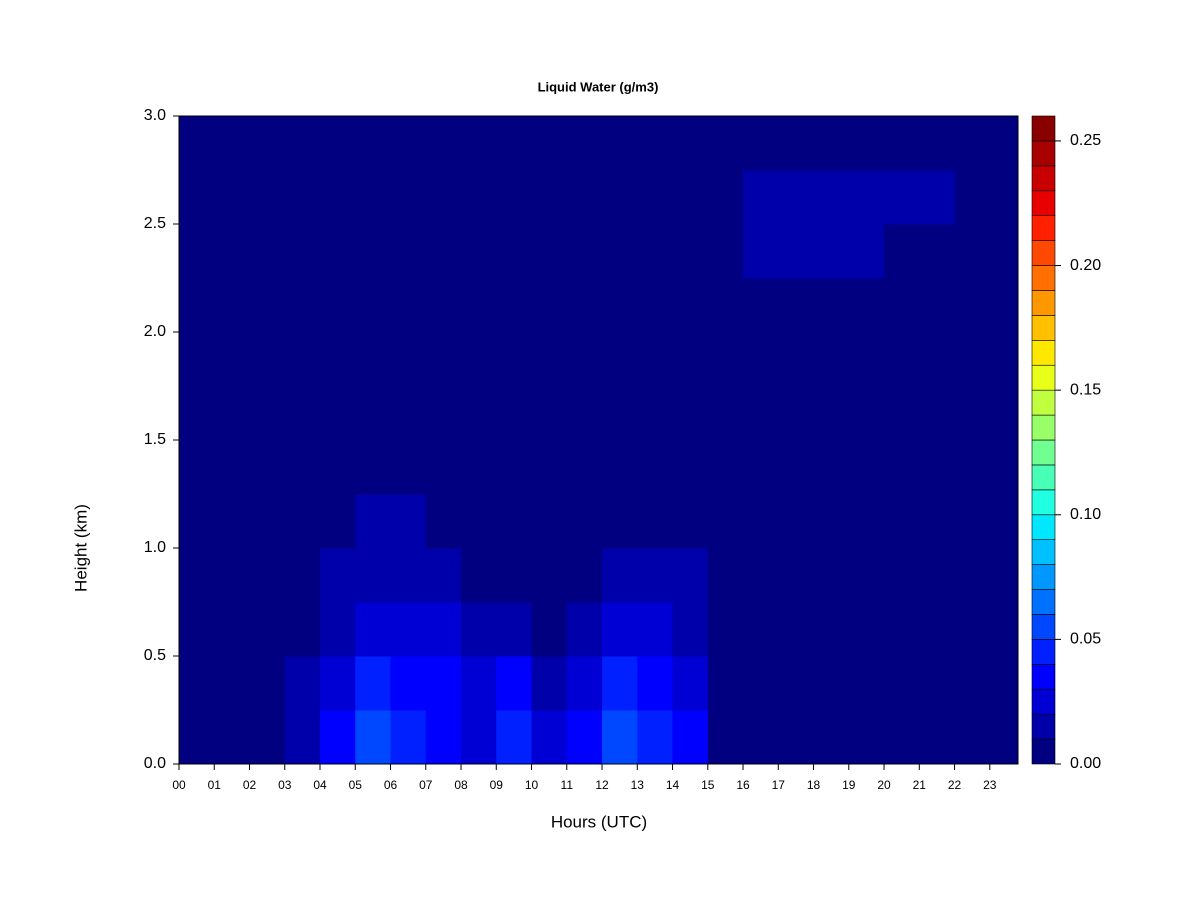 The image size is (1200, 905). What do you see at coordinates (779, 785) in the screenshot?
I see `x-tick-label: 17` at bounding box center [779, 785].